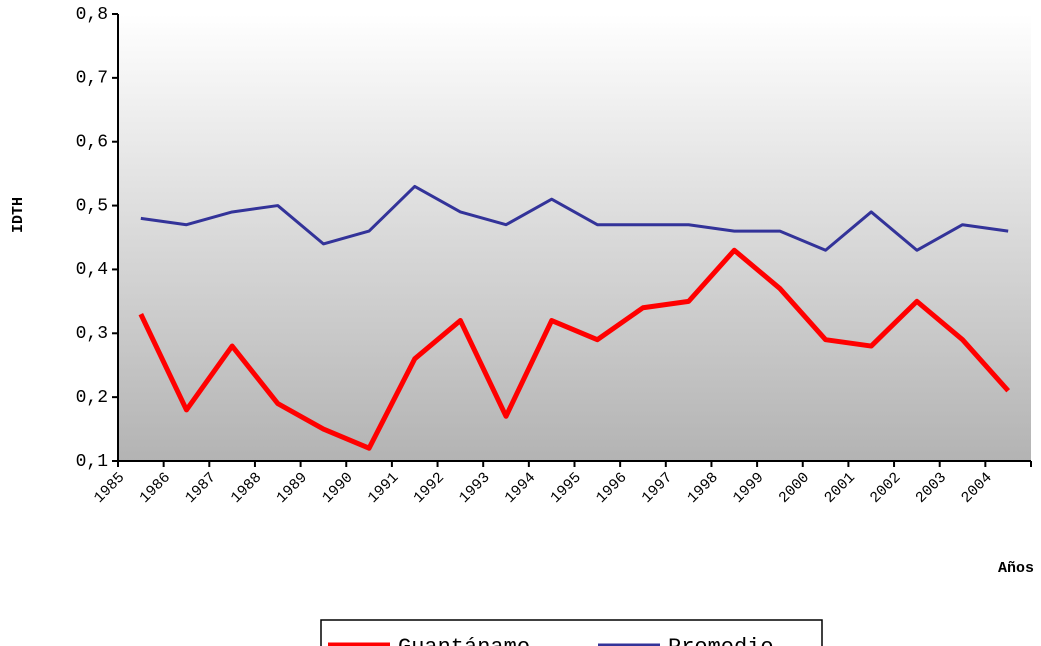 The image size is (1041, 646). I want to click on x-tick-label: 1985, so click(109, 487).